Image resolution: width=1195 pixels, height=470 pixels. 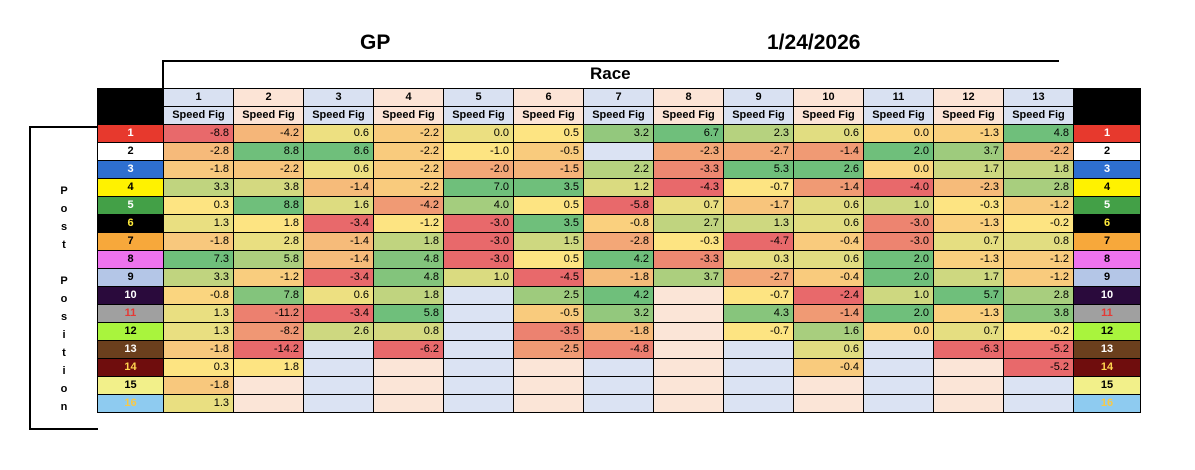 What do you see at coordinates (478, 223) in the screenshot?
I see `speed-figure-cell: -3.0` at bounding box center [478, 223].